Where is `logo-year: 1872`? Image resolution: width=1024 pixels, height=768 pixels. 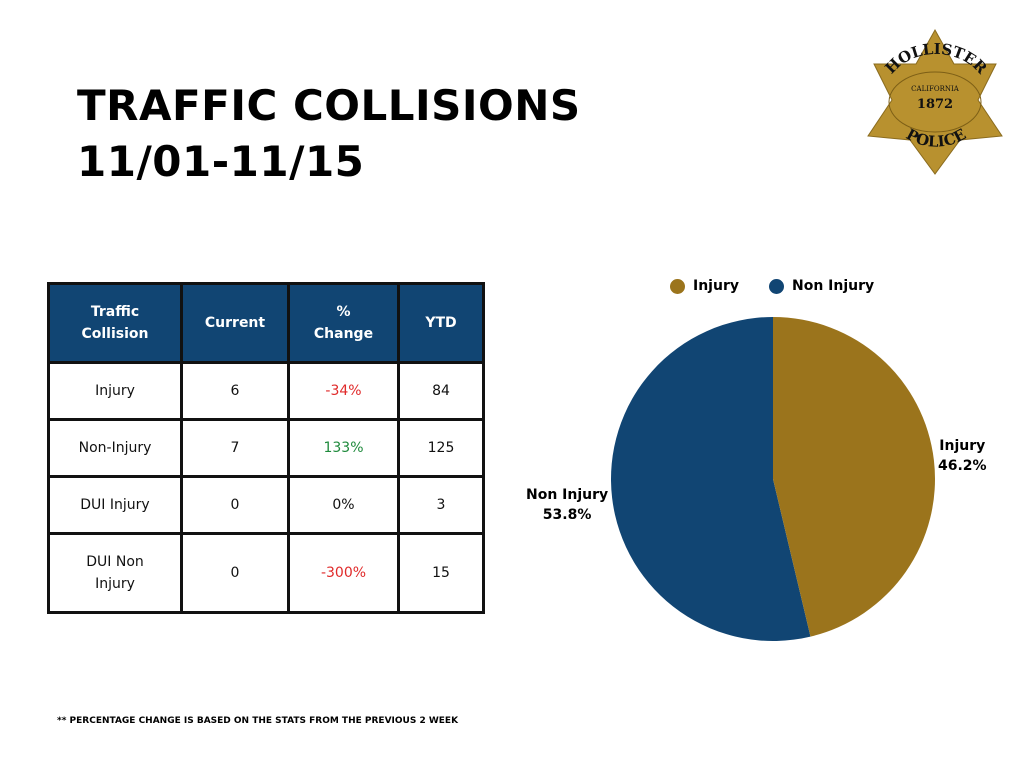 logo-year: 1872 is located at coordinates (935, 104).